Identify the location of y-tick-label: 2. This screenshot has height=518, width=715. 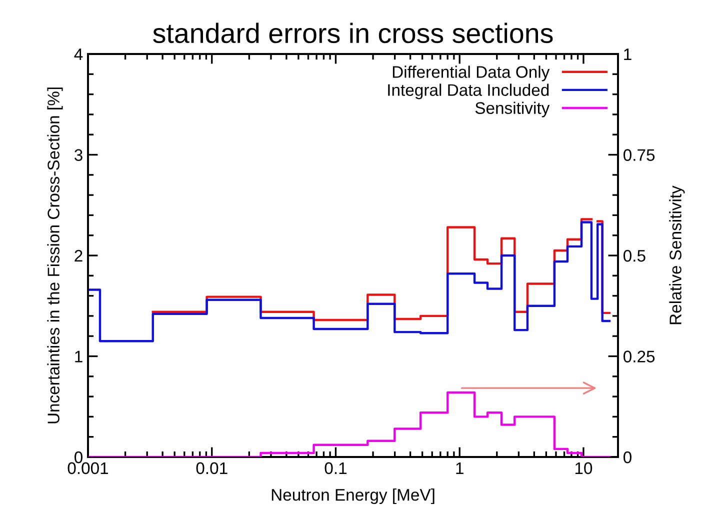
(78, 256).